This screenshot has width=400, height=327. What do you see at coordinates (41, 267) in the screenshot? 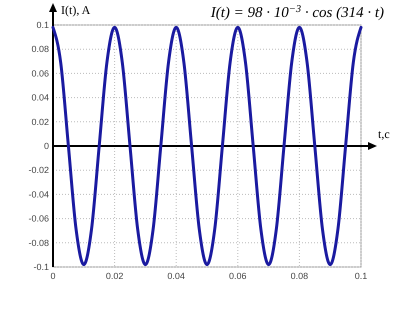
I see `y-tick-label: -0.1` at bounding box center [41, 267].